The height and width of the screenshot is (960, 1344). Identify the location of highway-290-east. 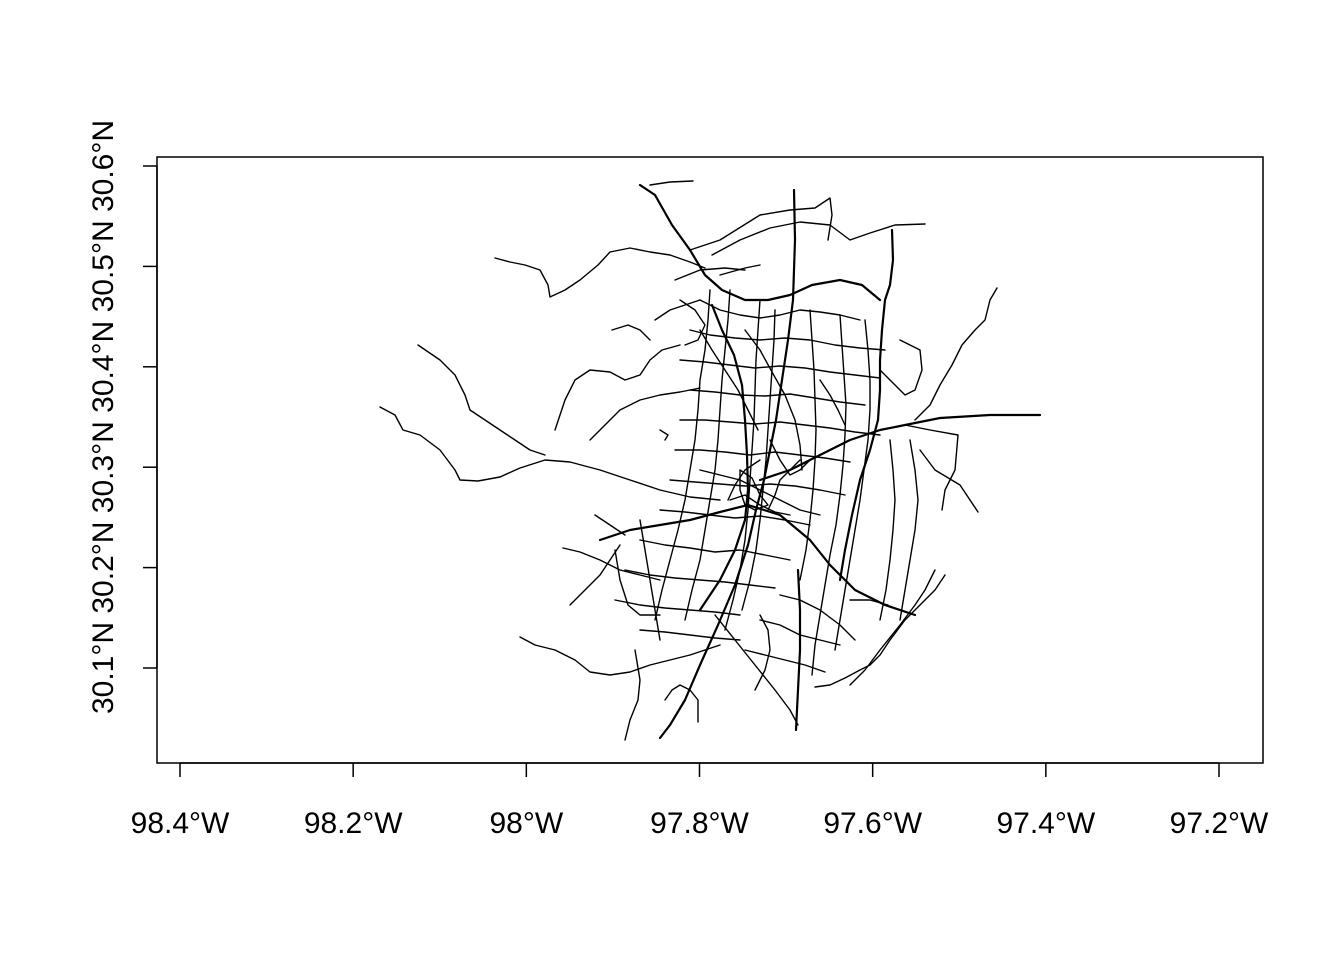
(900, 447).